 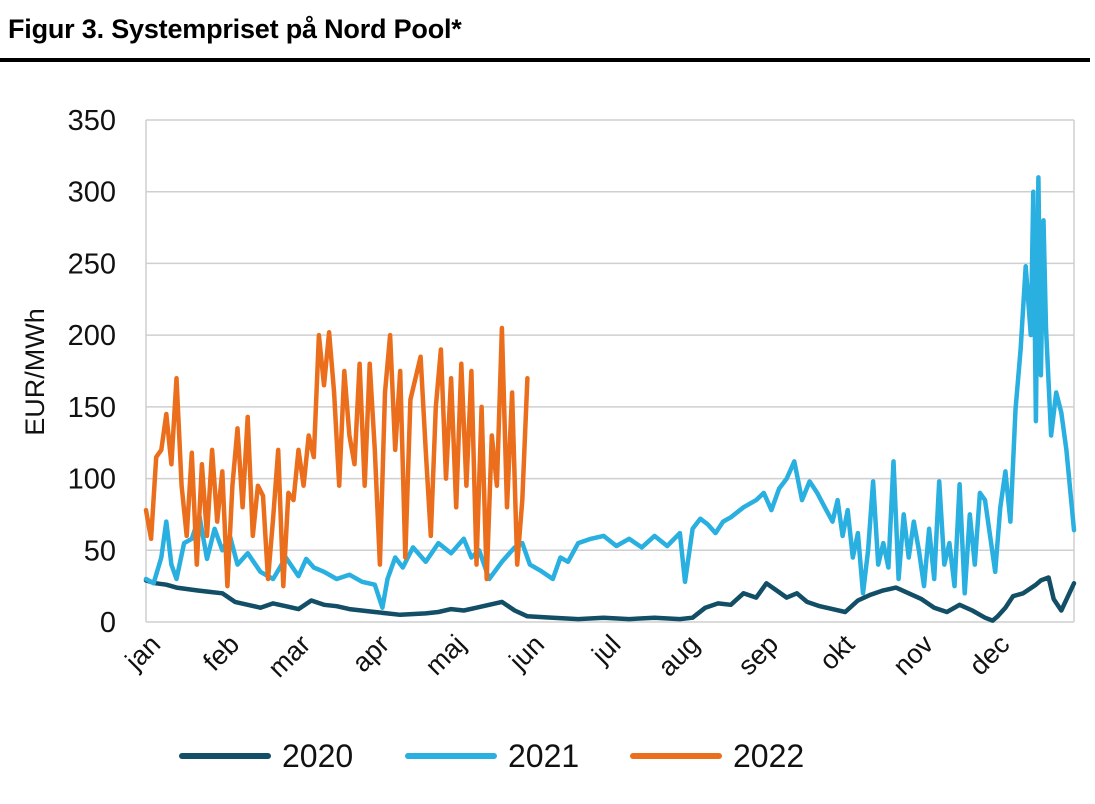 What do you see at coordinates (758, 655) in the screenshot?
I see `x-tick-label: sep` at bounding box center [758, 655].